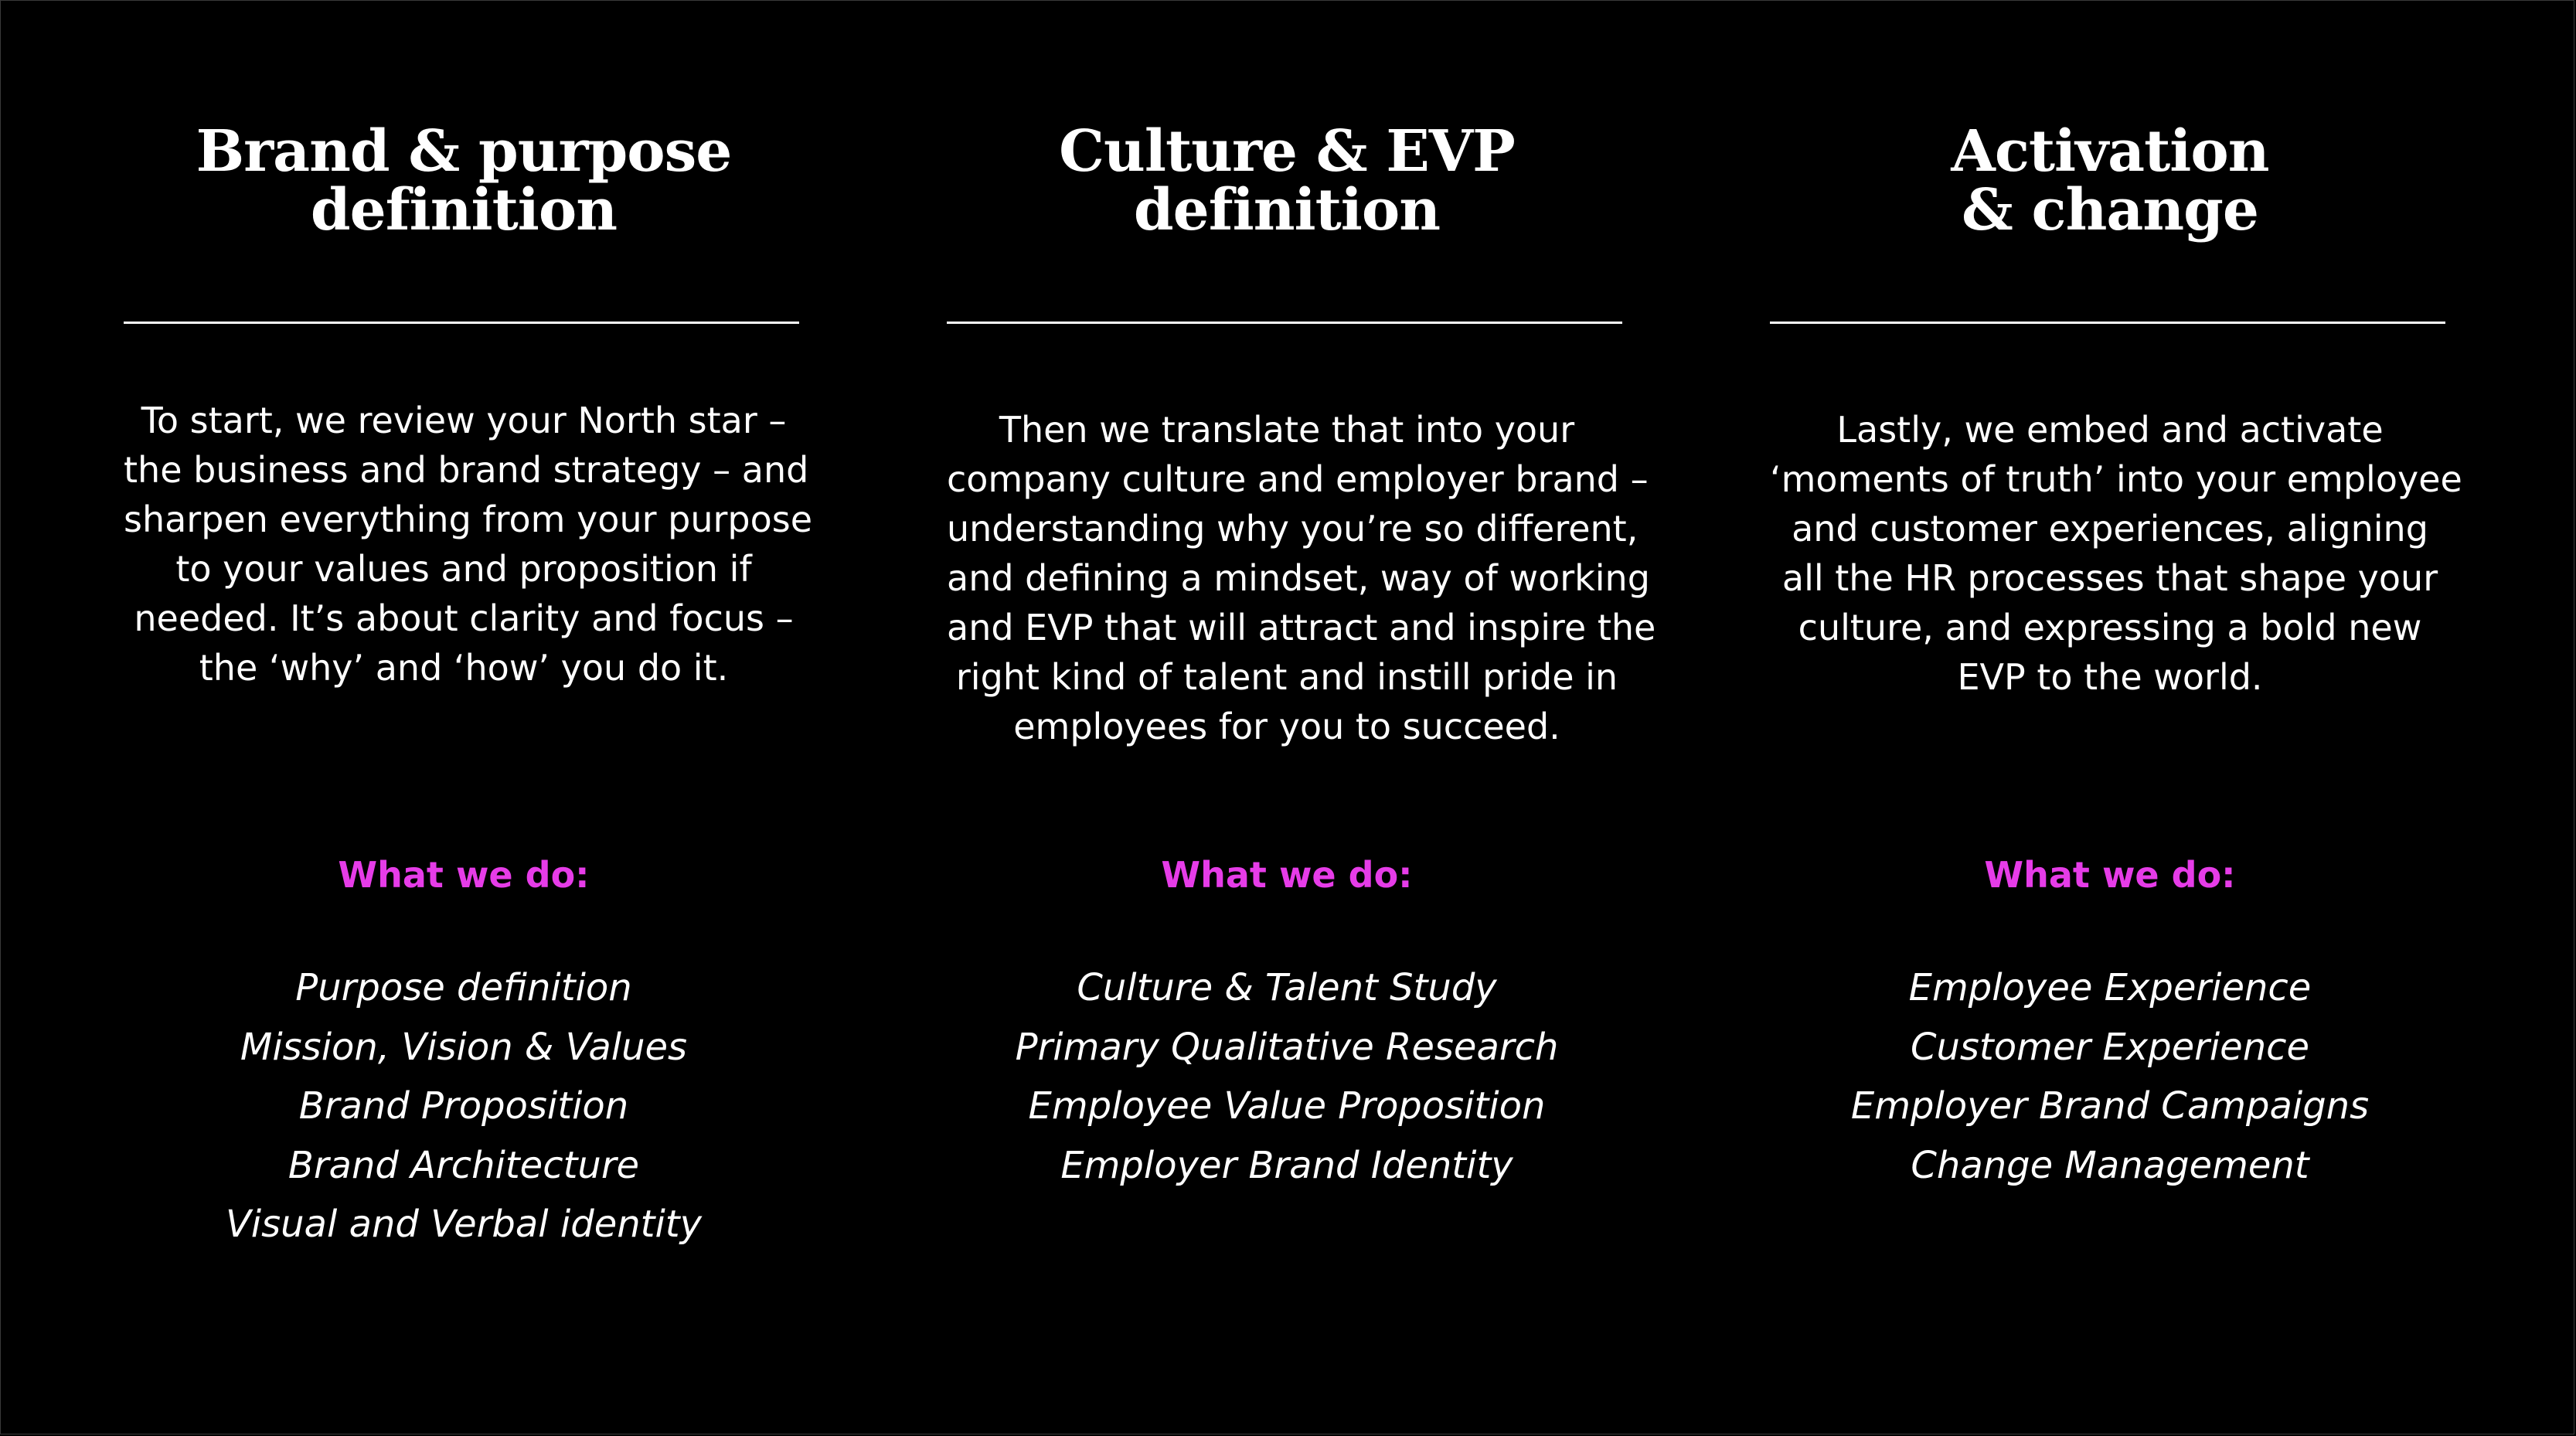 This screenshot has height=1436, width=2576. What do you see at coordinates (464, 1165) in the screenshot?
I see `service-item: Brand Architecture` at bounding box center [464, 1165].